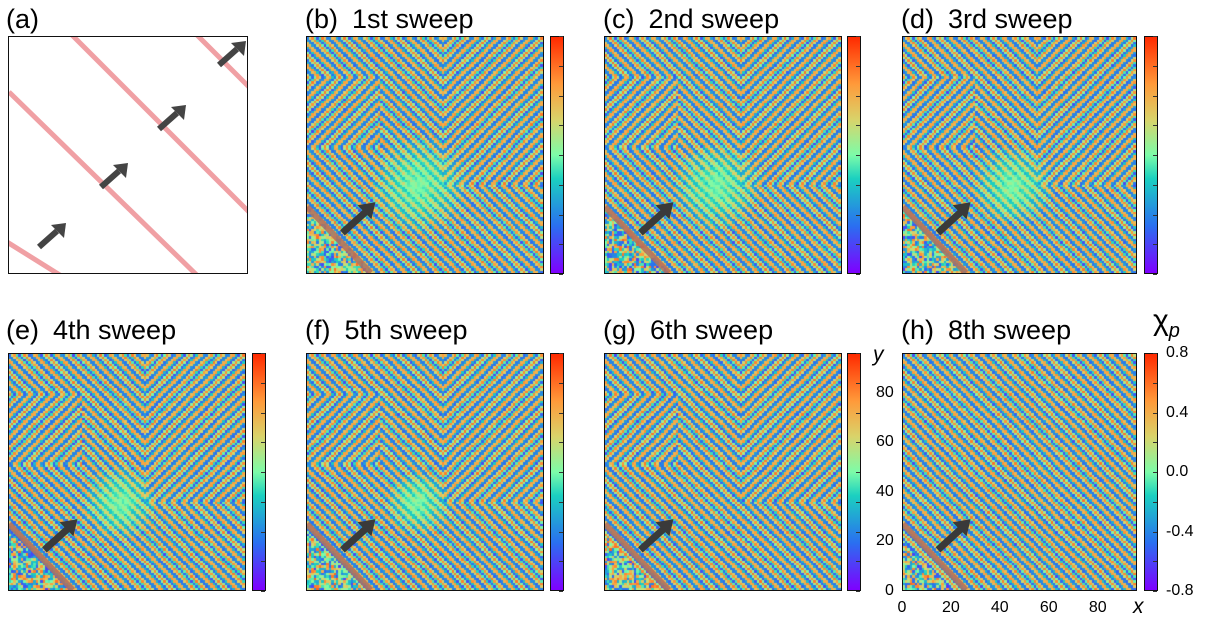 The width and height of the screenshot is (1214, 622). What do you see at coordinates (1138, 606) in the screenshot?
I see `x-axis-title: x` at bounding box center [1138, 606].